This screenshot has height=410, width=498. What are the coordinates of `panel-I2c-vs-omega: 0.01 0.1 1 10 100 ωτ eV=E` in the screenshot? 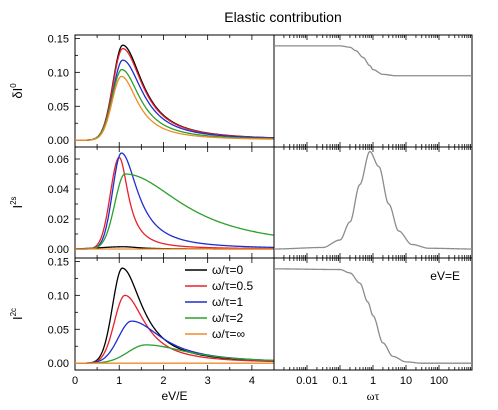 It's located at (373, 330).